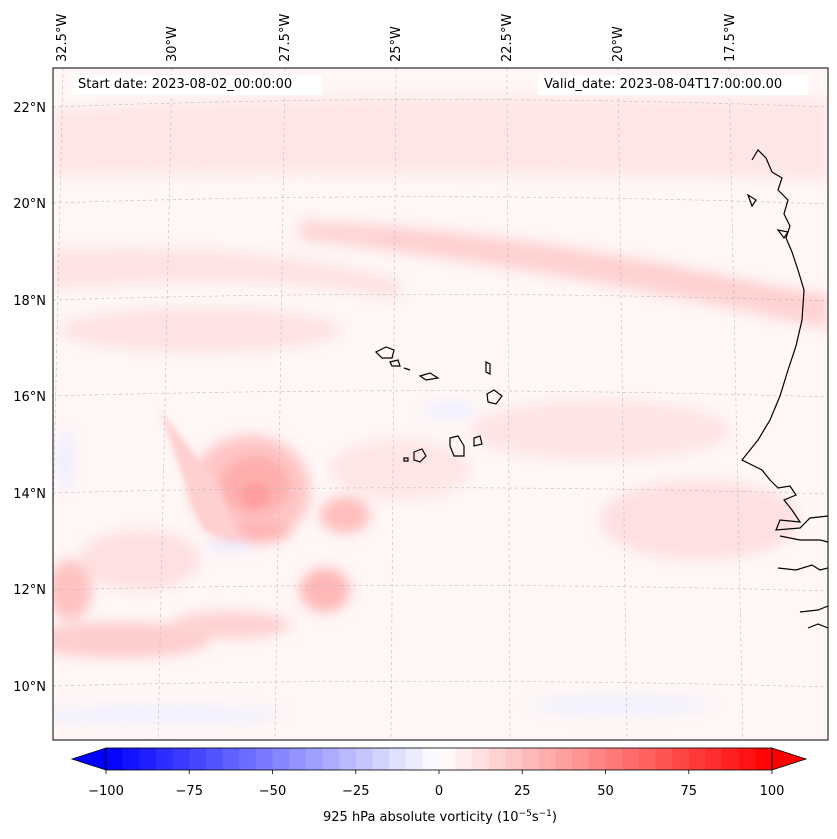  Describe the element at coordinates (29, 301) in the screenshot. I see `lat-label: 18°N` at that location.